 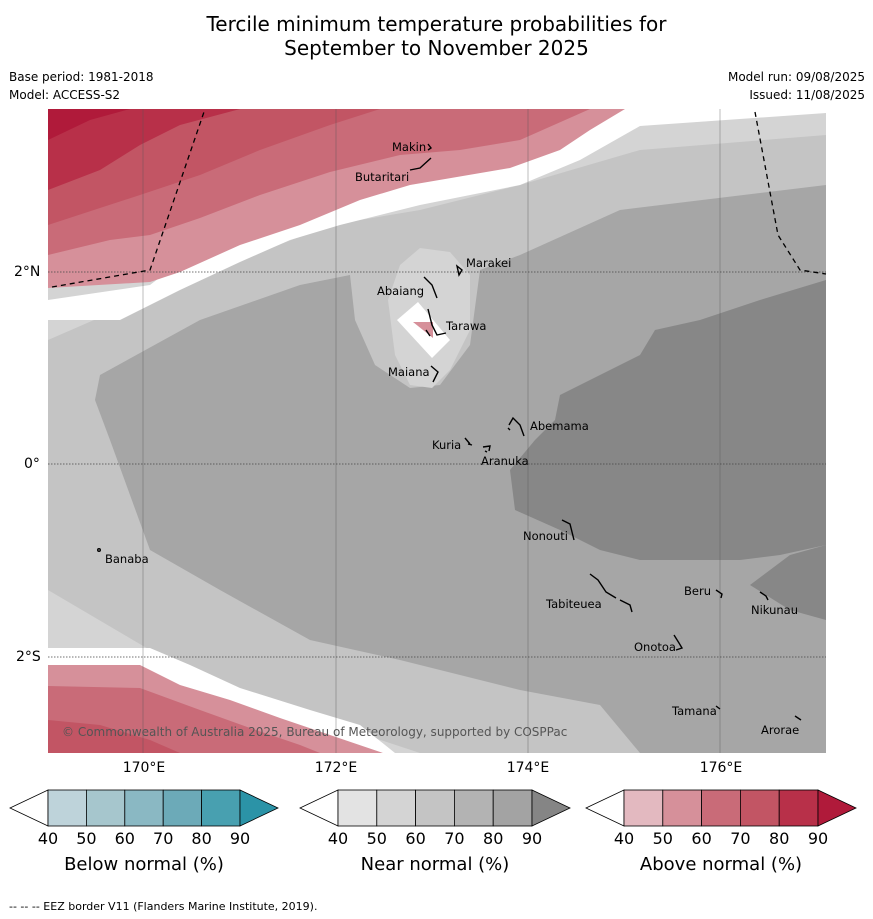 I want to click on lon-label-174e: 174°E, so click(x=528, y=768).